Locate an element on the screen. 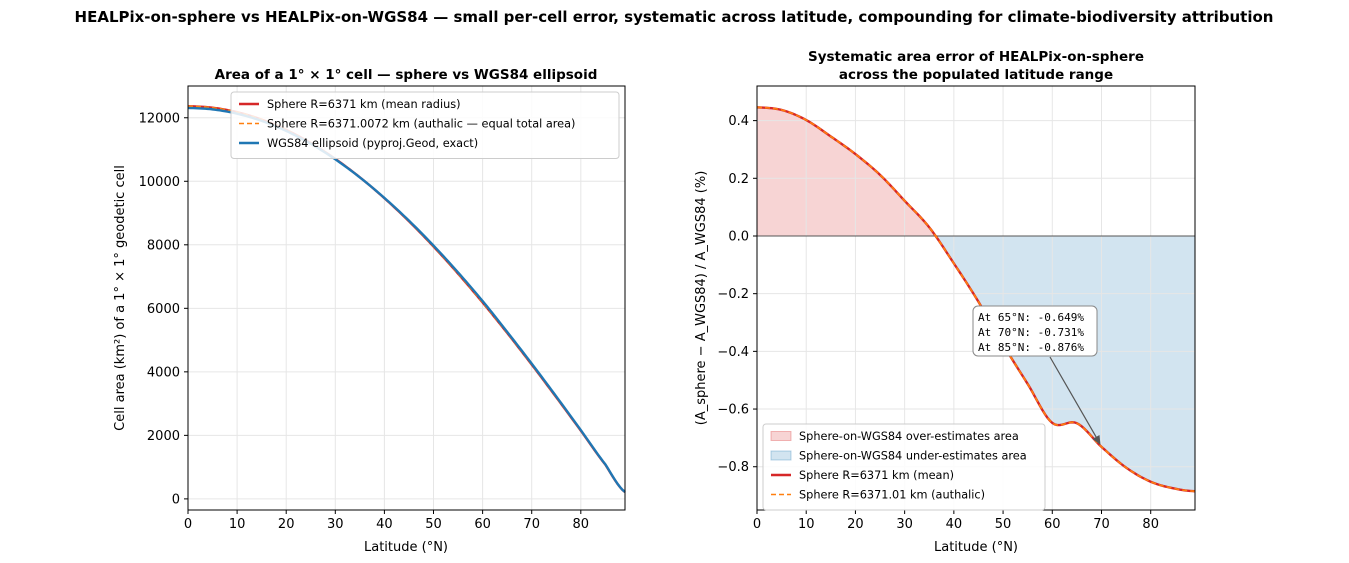 The width and height of the screenshot is (1349, 563). right-chart-y-ticks: 0.4 0.2 0.0 −0.2 −0.4 −0.6 −0.8 is located at coordinates (737, 294).